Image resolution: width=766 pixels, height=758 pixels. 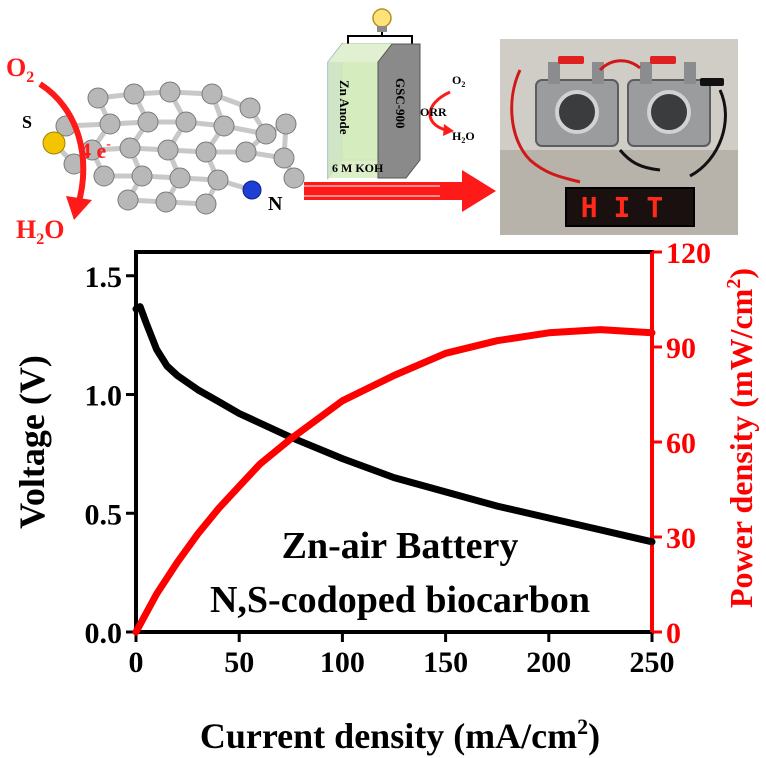 I want to click on led-display-panel, so click(x=630, y=207).